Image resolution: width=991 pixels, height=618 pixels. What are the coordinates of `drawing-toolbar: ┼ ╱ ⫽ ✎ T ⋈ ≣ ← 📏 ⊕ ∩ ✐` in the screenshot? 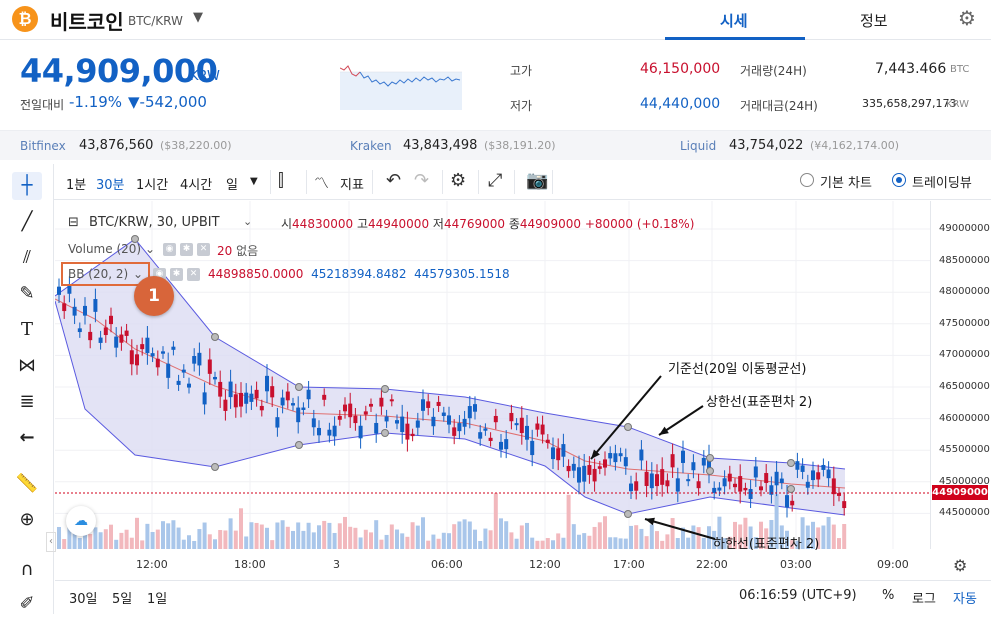 It's located at (27, 389).